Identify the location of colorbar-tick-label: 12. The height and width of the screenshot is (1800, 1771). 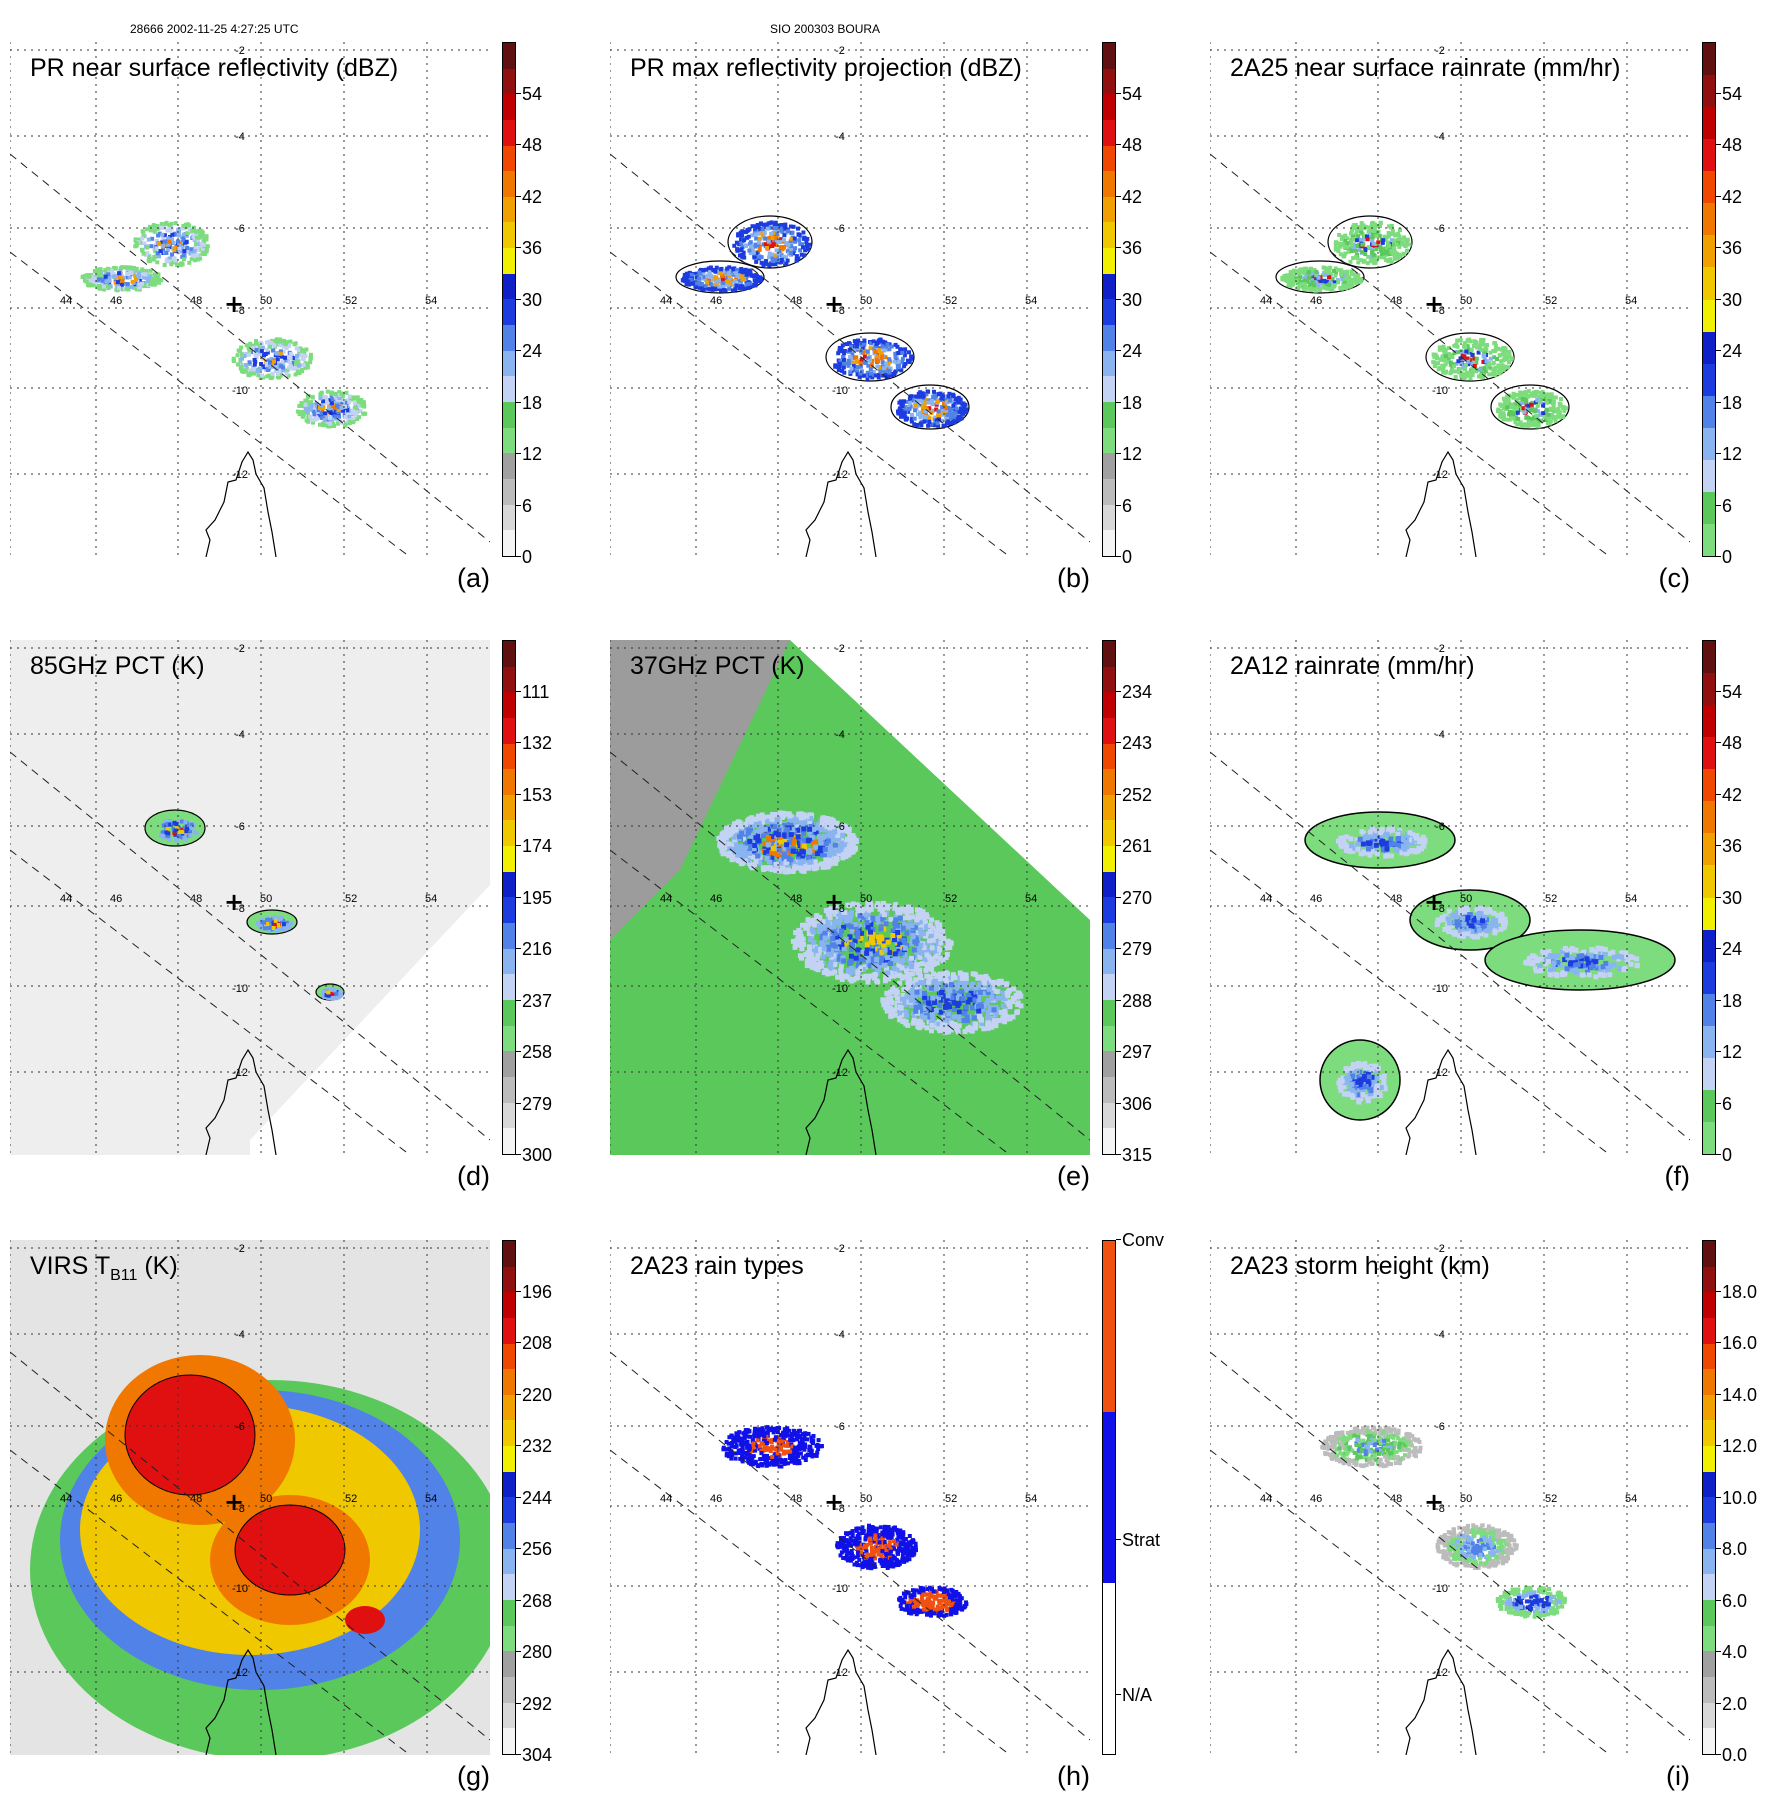
(1732, 454).